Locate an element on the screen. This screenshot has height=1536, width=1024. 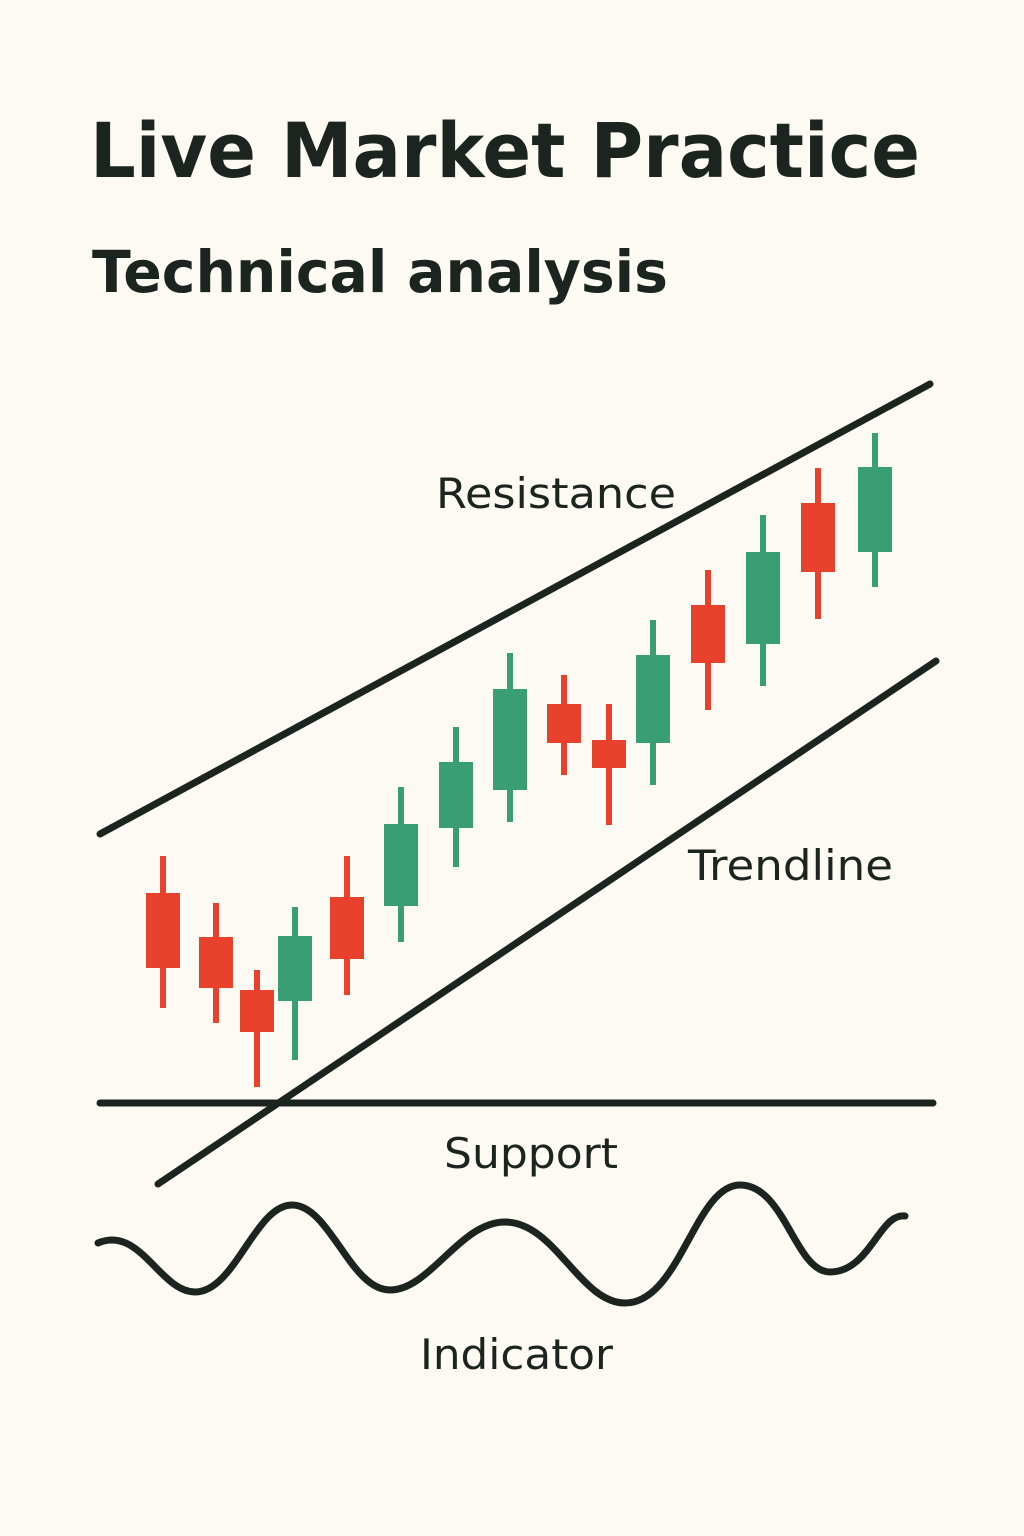
resistance-label: Resistance is located at coordinates (556, 493).